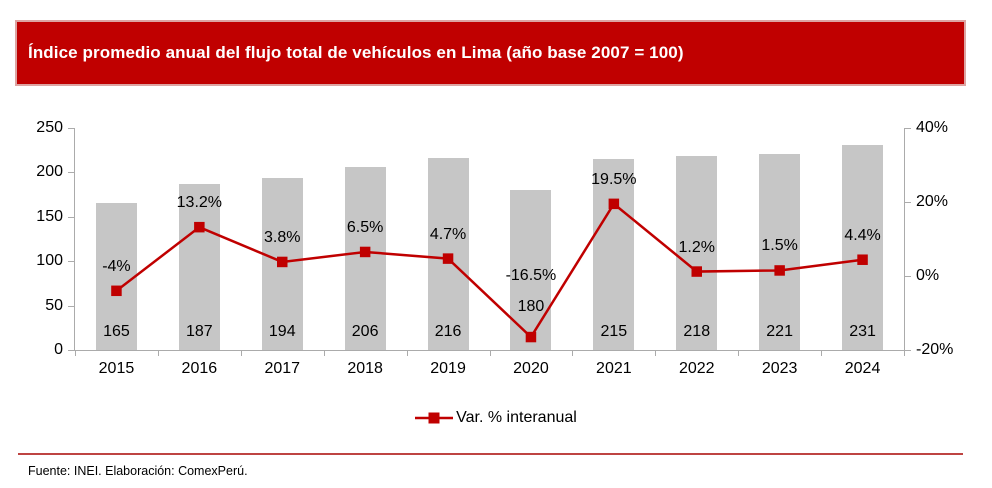 The image size is (992, 488). What do you see at coordinates (116, 331) in the screenshot?
I see `bar-value-label-2015: 165` at bounding box center [116, 331].